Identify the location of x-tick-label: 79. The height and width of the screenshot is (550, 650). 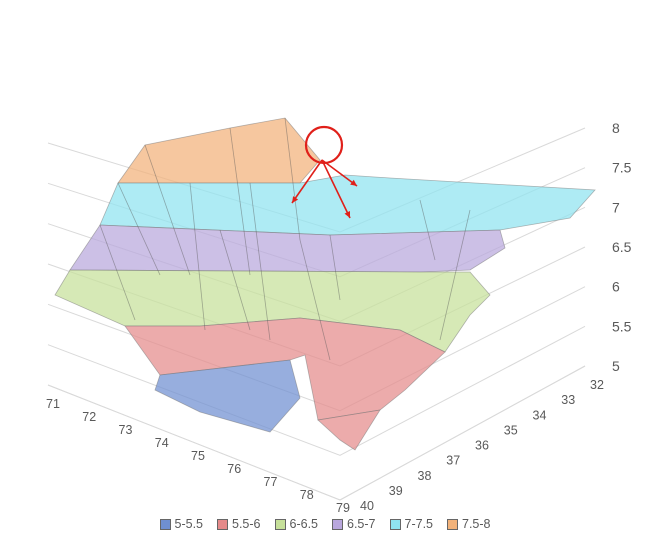
(343, 508).